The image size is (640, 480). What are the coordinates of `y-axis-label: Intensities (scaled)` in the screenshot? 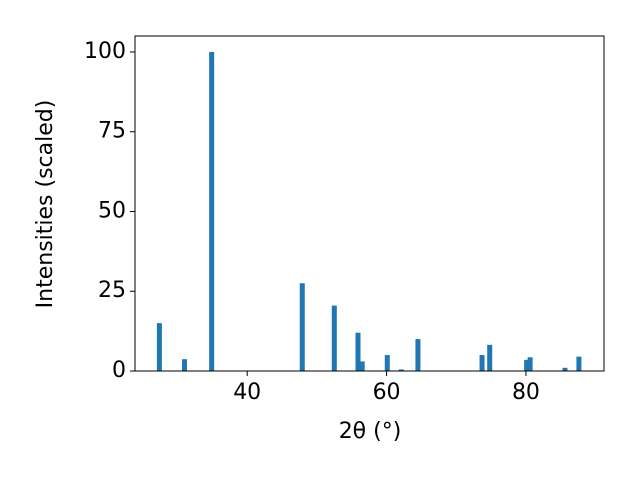 It's located at (45, 204).